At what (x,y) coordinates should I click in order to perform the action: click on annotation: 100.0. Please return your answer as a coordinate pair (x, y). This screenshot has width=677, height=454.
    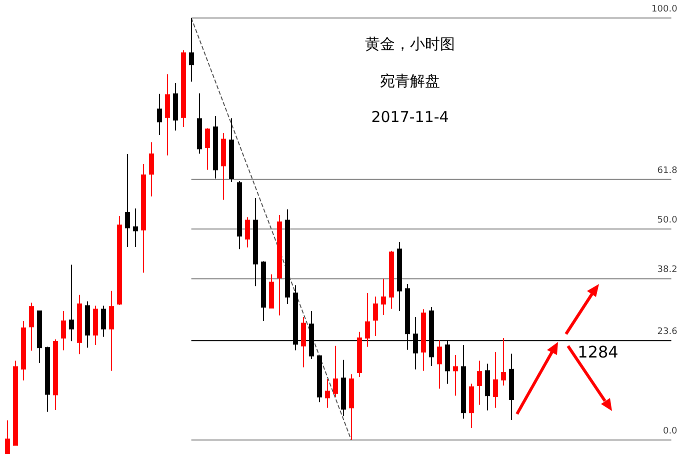
    Looking at the image, I should click on (664, 9).